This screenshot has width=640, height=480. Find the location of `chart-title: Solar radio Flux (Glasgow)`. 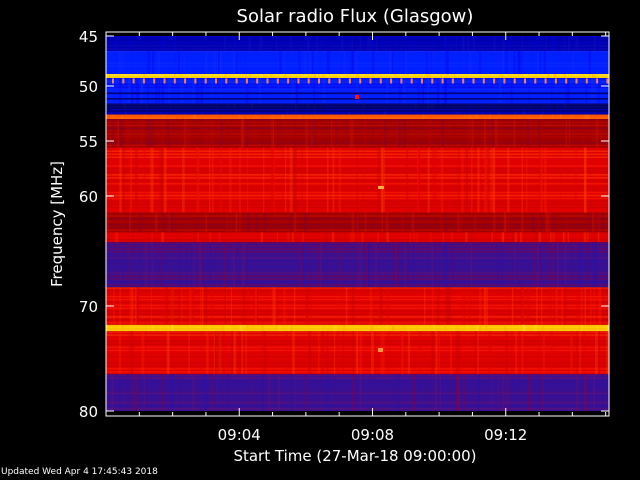

chart-title: Solar radio Flux (Glasgow) is located at coordinates (355, 16).